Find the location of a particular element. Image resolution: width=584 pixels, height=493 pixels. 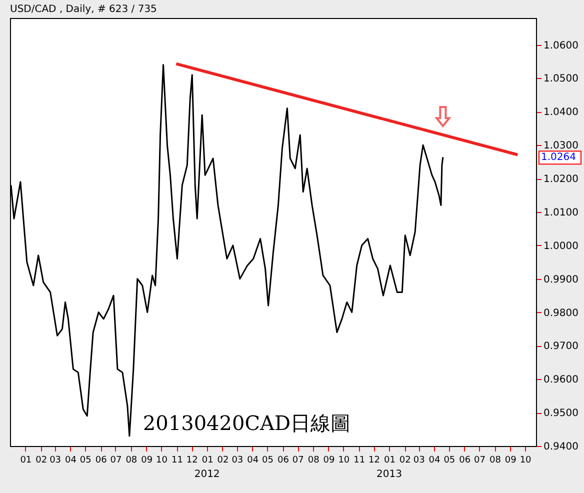

y-tick-label: 0.9900 is located at coordinates (561, 280).